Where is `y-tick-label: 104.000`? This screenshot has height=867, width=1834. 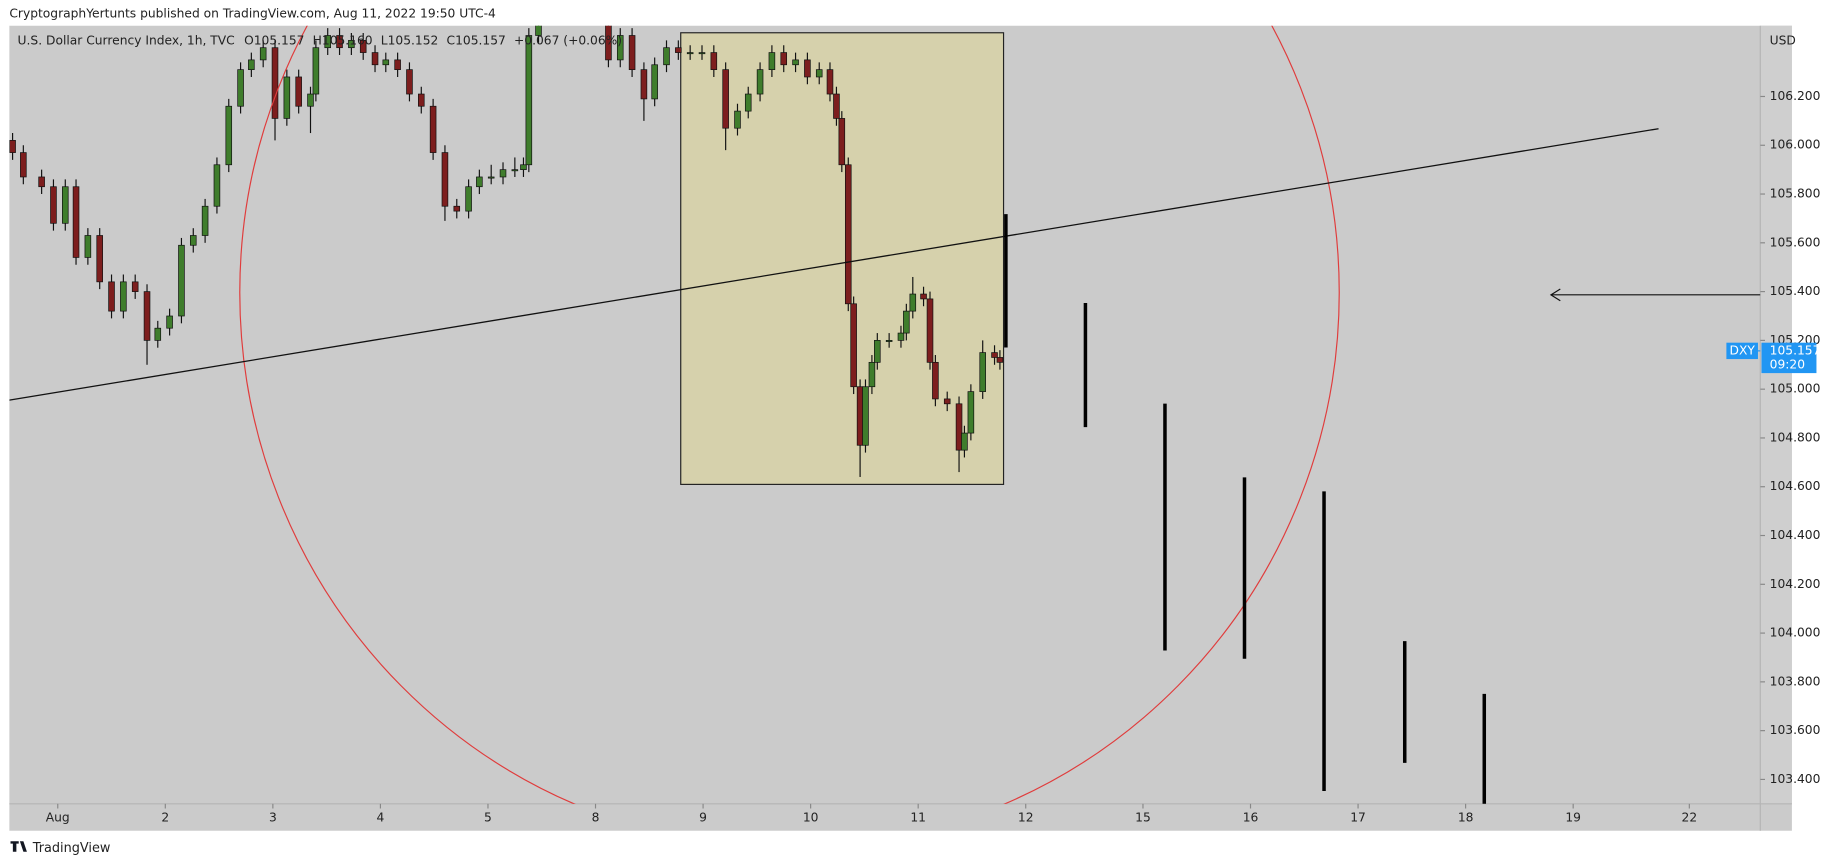
y-tick-label: 104.000 is located at coordinates (1795, 633).